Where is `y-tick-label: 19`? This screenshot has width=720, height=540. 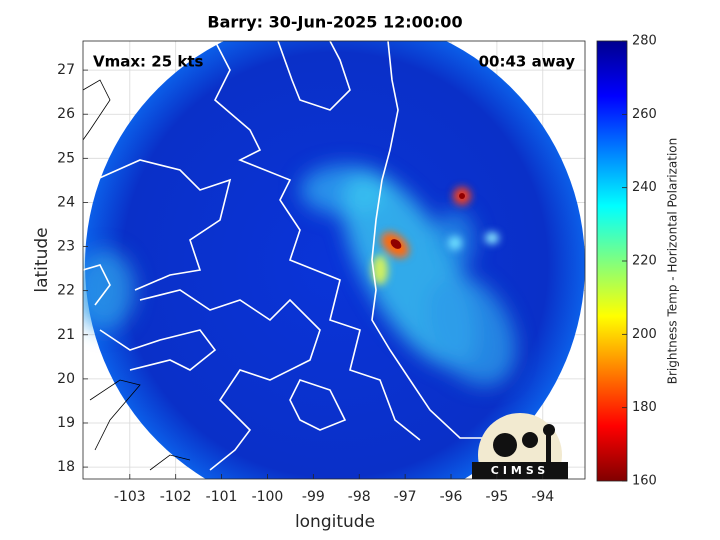 y-tick-label: 19 is located at coordinates (66, 423).